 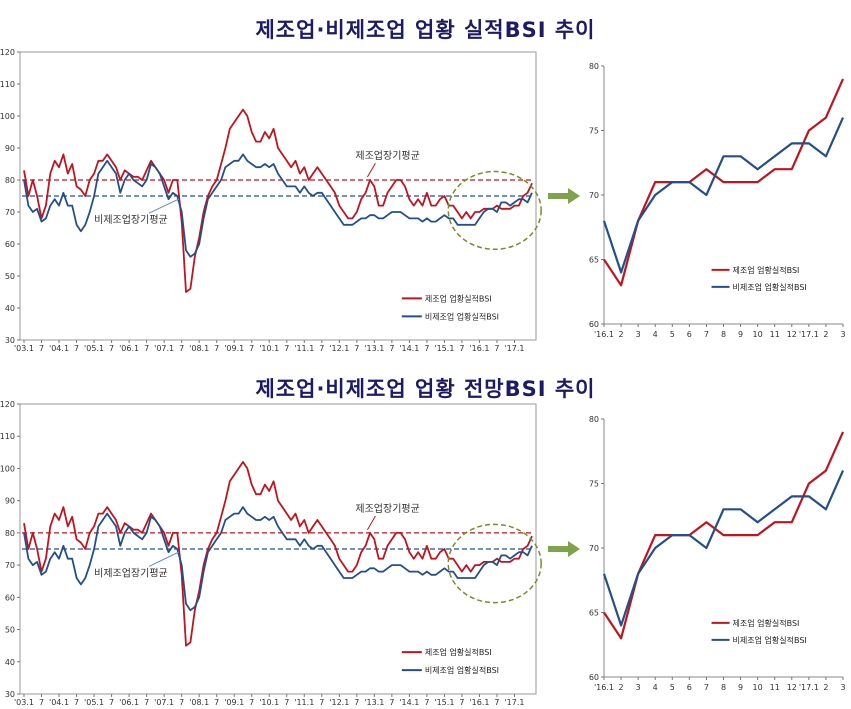 I want to click on chart3-y-tick-label: 70, so click(x=594, y=548).